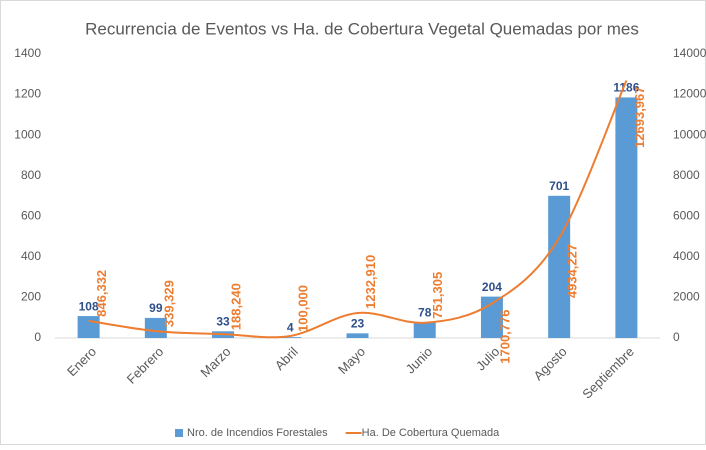  Describe the element at coordinates (492, 287) in the screenshot. I see `bar-value-label: 204` at that location.